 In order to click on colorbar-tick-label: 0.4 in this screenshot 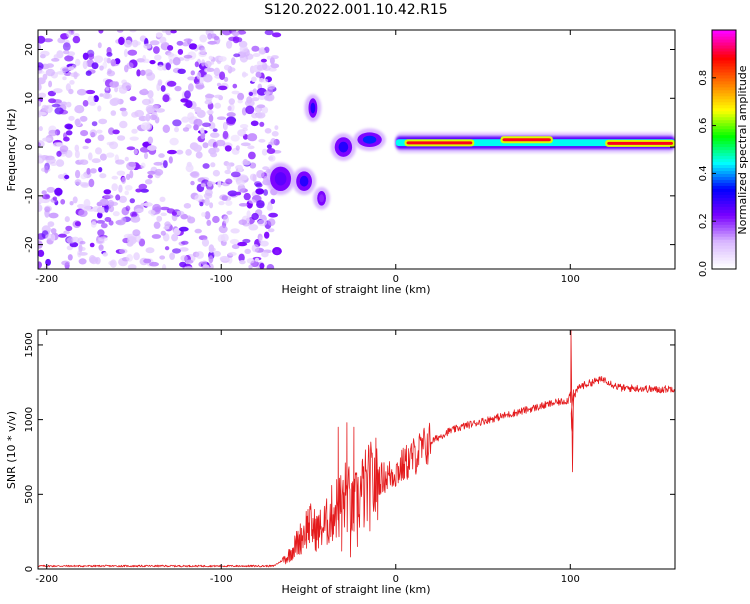, I will do `click(703, 173)`.